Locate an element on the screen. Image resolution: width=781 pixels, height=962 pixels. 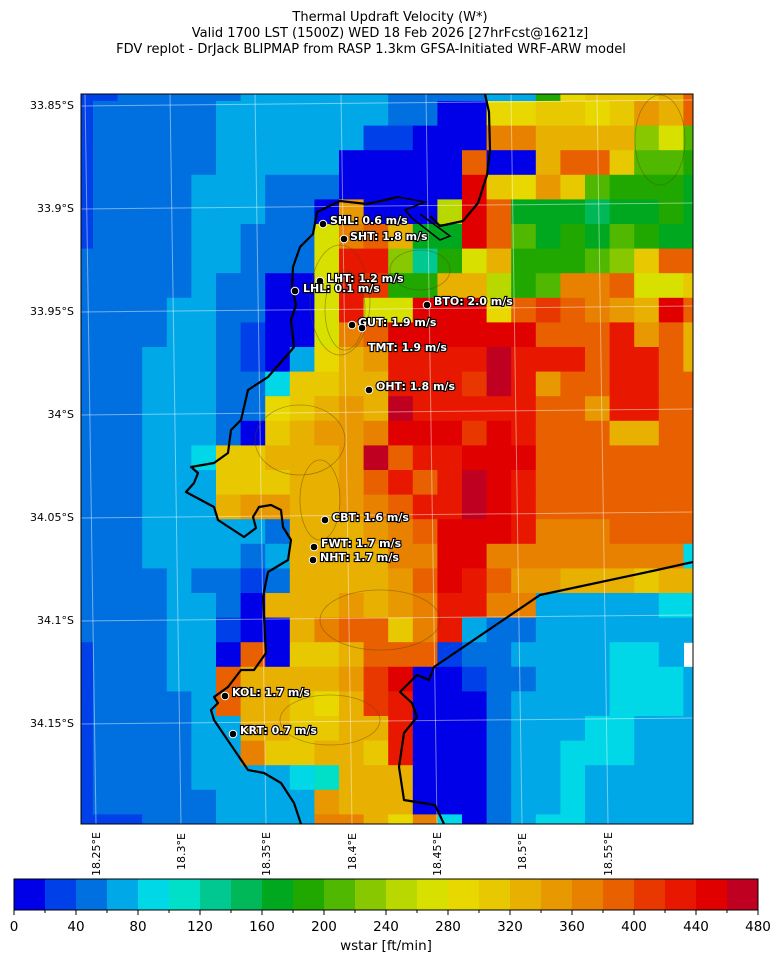
y-tick-label: 34.15°S is located at coordinates (52, 723).